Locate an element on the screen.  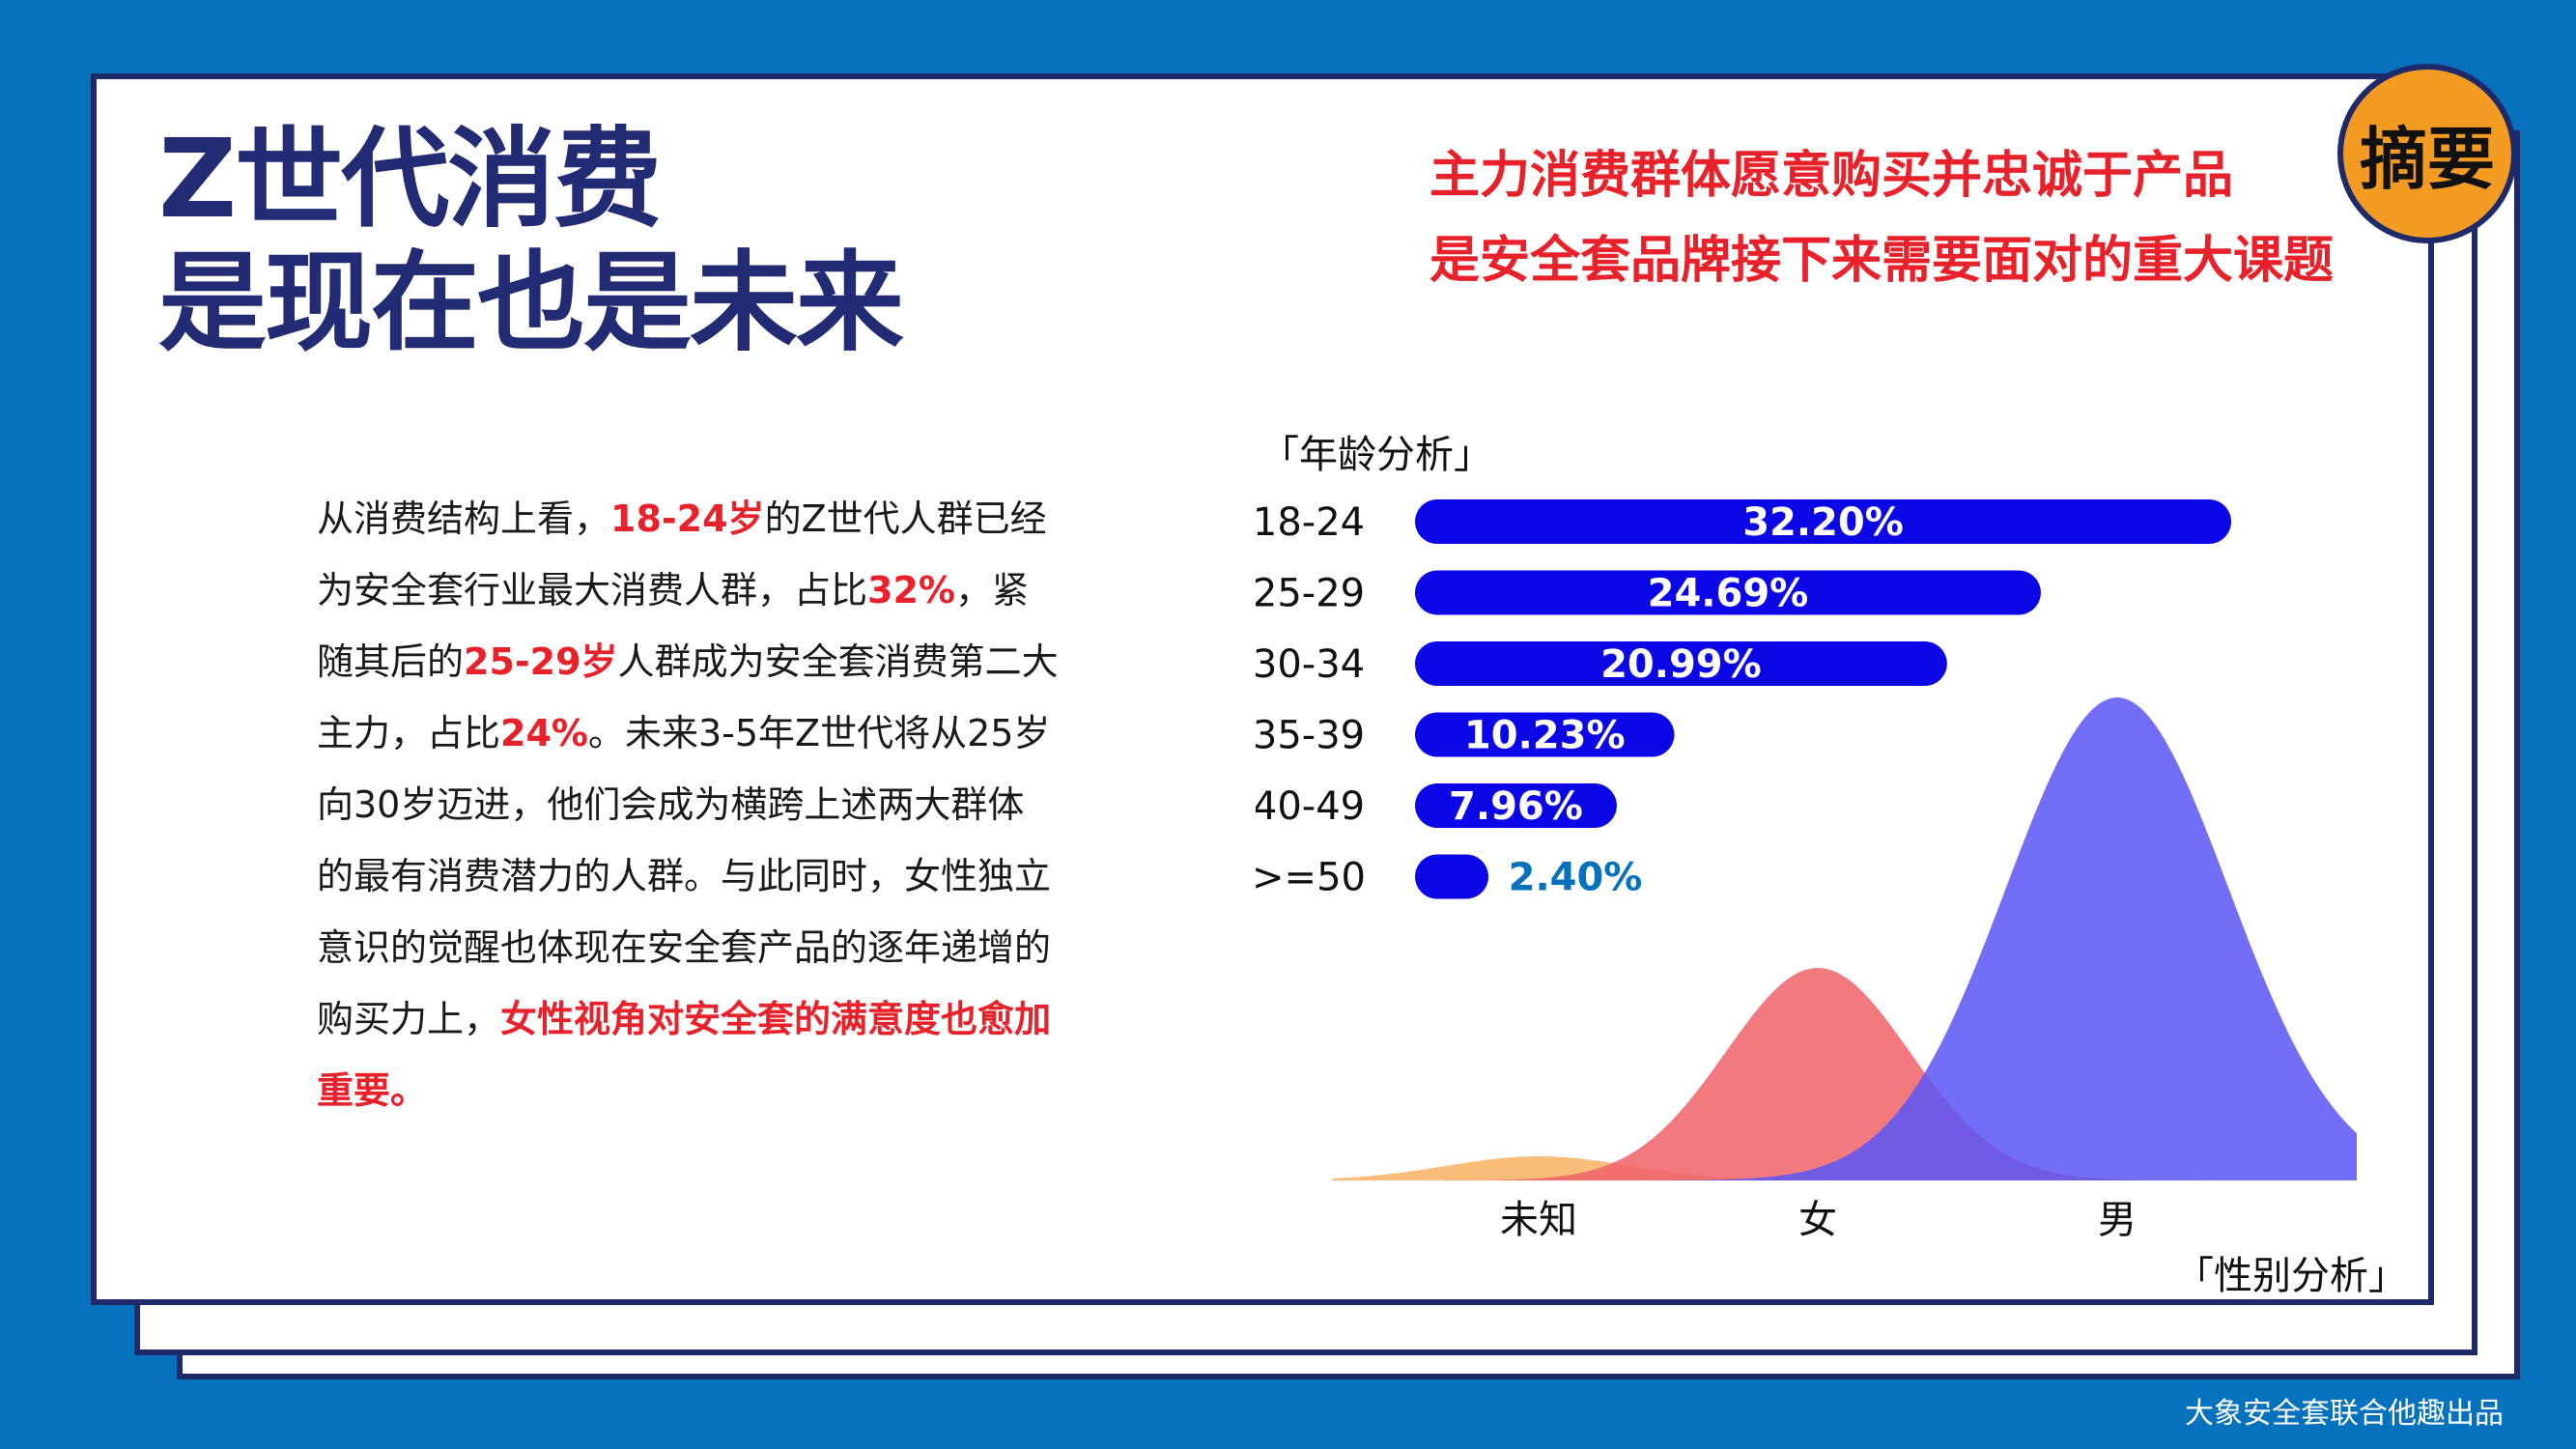
page-title: Z世代消费 是现在也是未来 is located at coordinates (531, 241).